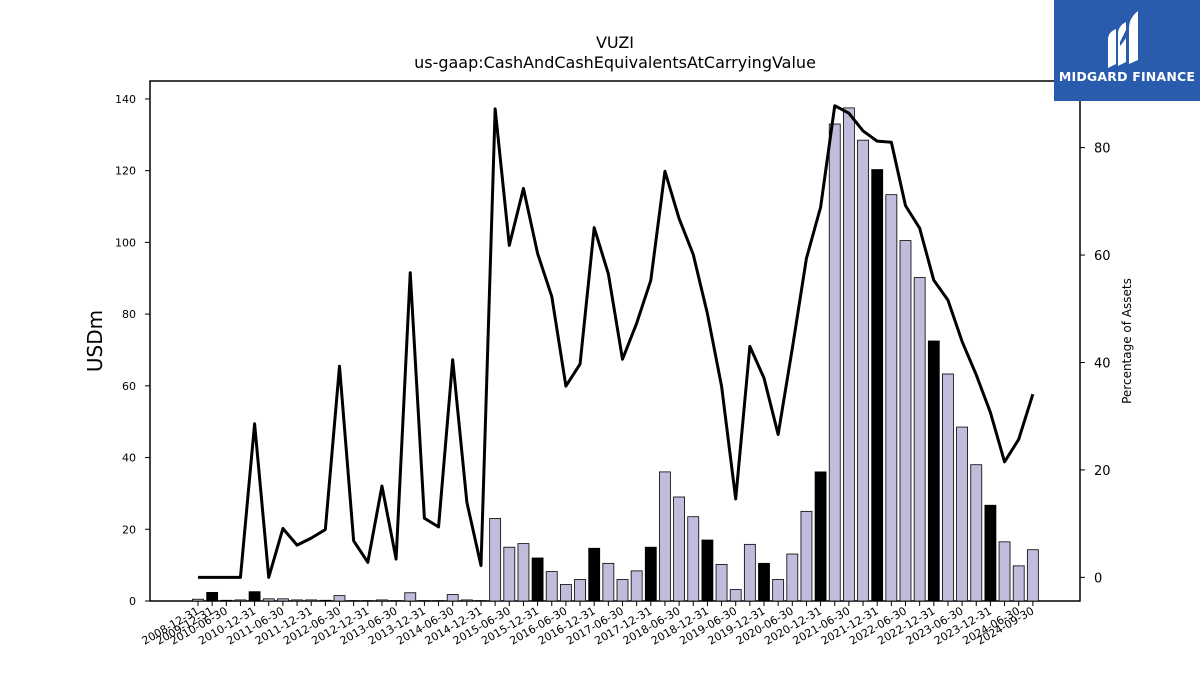  Describe the element at coordinates (129, 314) in the screenshot. I see `y-tick-label: 80` at that location.